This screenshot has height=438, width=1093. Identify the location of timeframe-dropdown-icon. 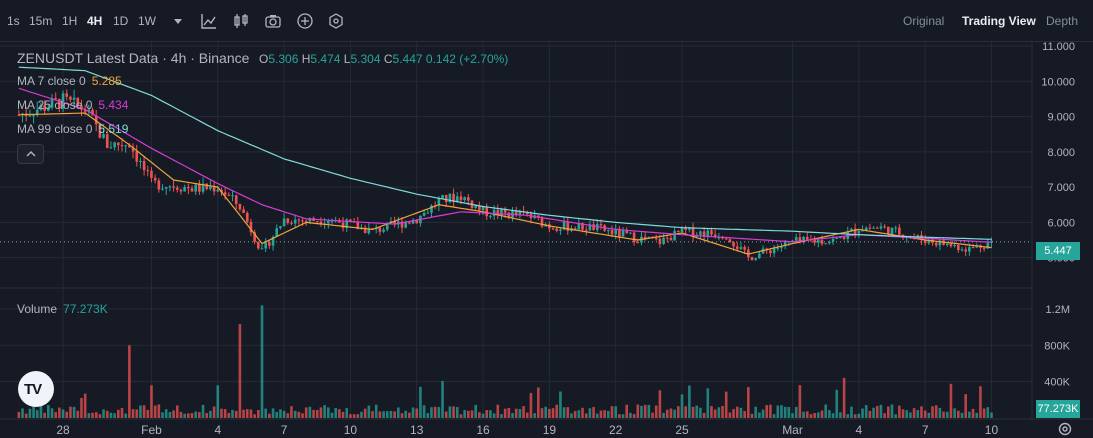
(178, 21).